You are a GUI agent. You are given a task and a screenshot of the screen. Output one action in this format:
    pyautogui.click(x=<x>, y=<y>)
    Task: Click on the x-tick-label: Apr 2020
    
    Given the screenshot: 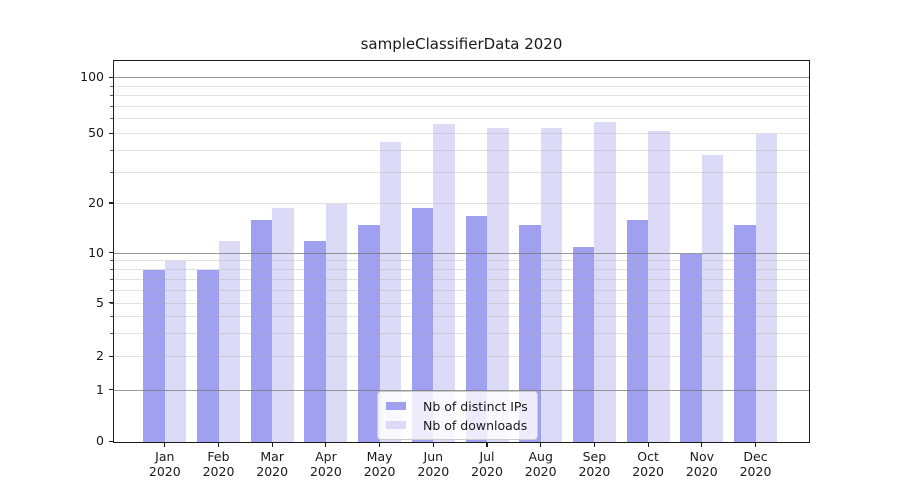 What is the action you would take?
    pyautogui.click(x=326, y=464)
    